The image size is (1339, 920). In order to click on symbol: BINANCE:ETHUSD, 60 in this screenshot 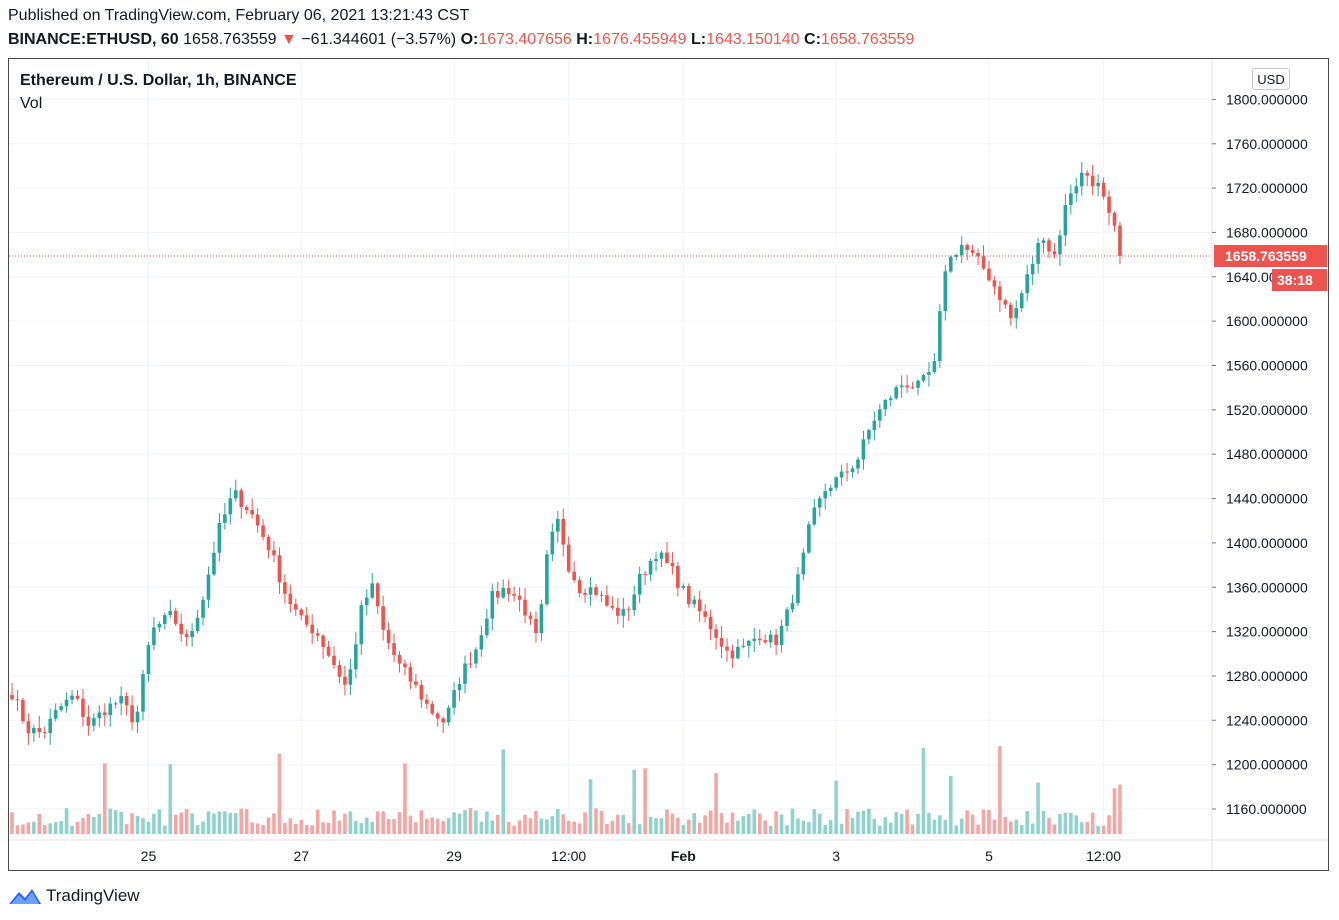, I will do `click(93, 39)`.